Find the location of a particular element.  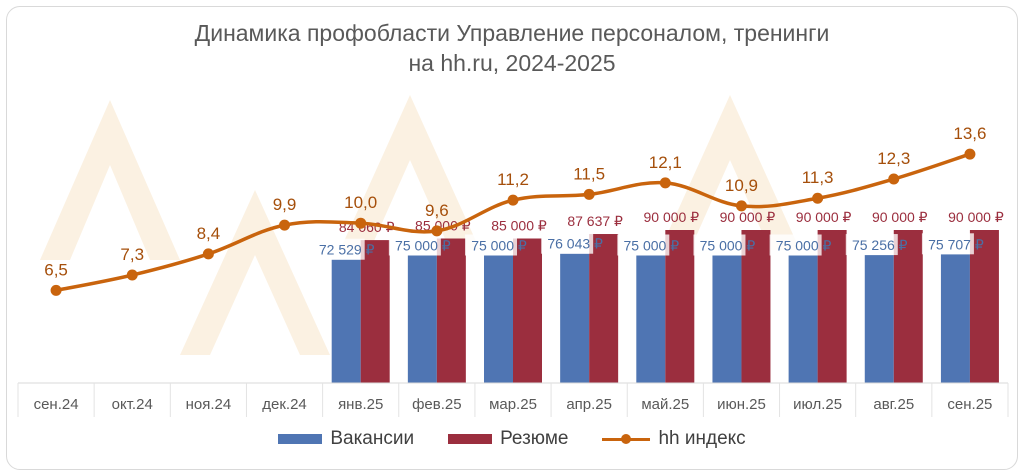

x-axis-label: ноя.24 is located at coordinates (209, 404).